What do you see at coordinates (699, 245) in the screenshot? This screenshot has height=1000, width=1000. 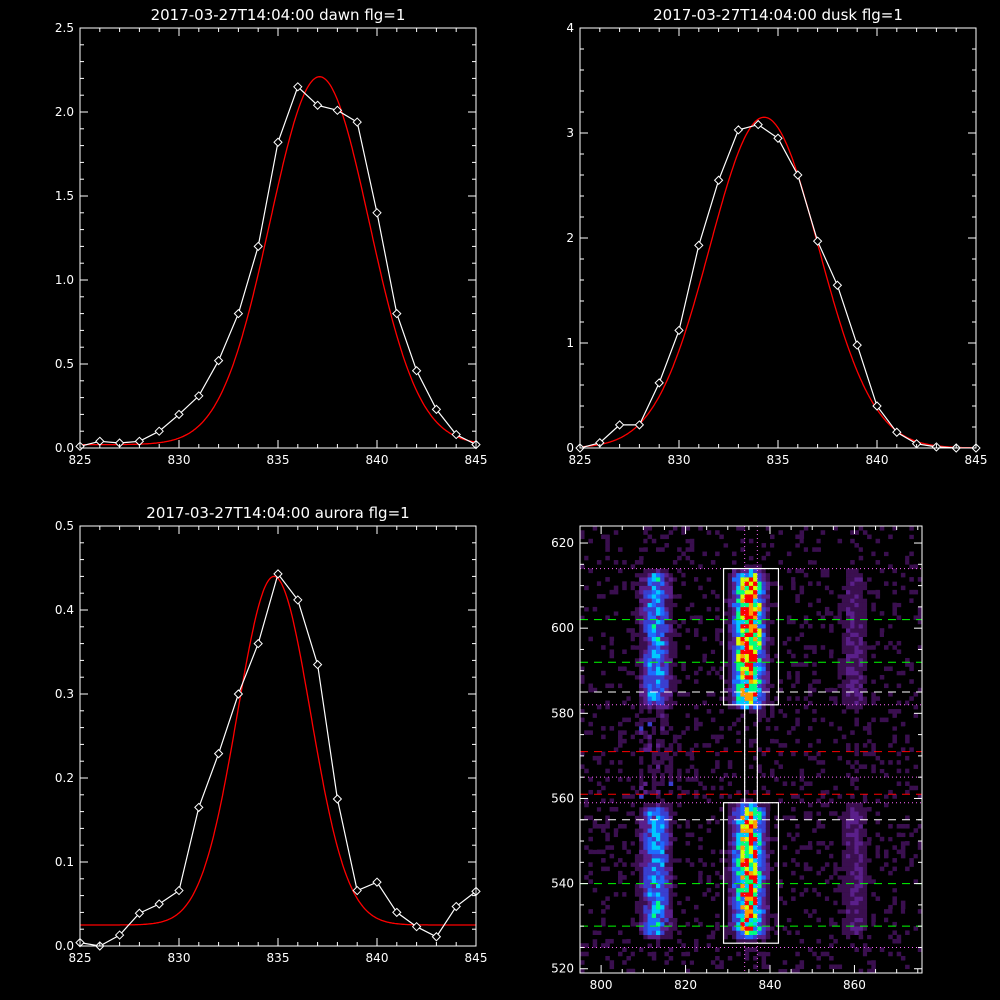 I see `data-point-marker` at bounding box center [699, 245].